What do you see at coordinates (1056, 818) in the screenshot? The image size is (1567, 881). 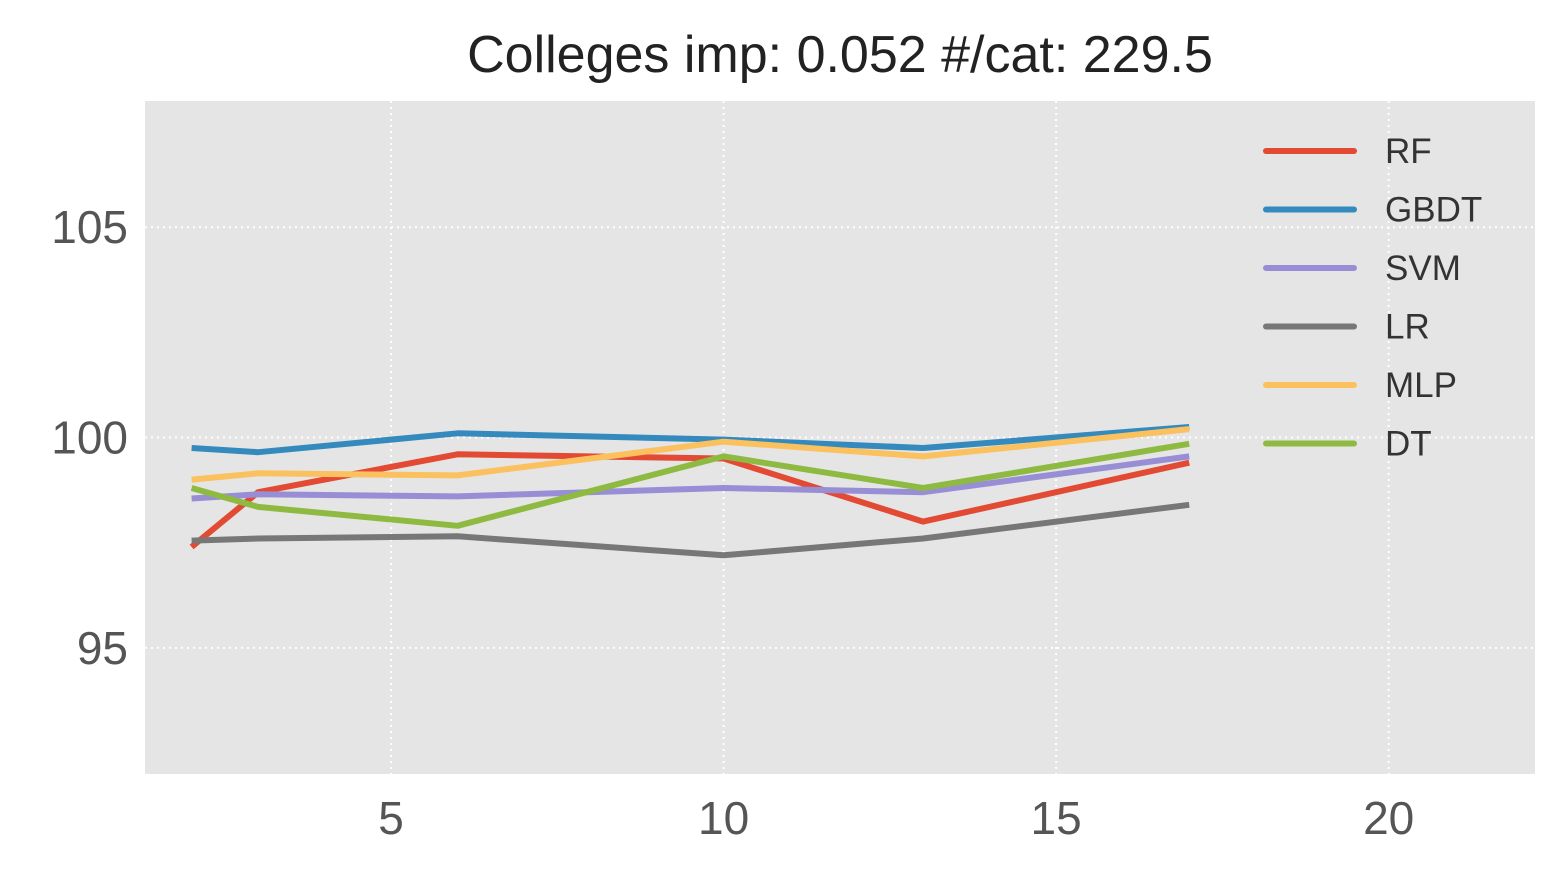 I see `x-tick-label: 15` at bounding box center [1056, 818].